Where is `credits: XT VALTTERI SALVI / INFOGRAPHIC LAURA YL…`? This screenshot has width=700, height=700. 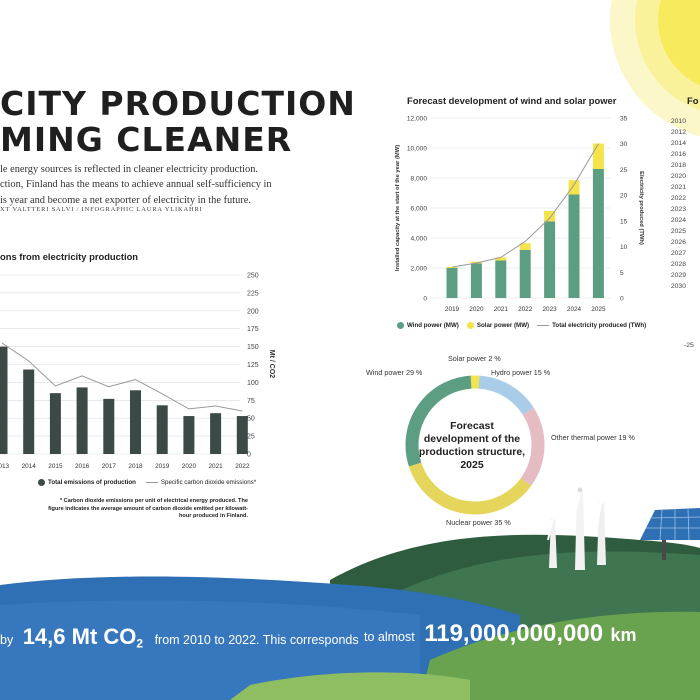
credits: XT VALTTERI SALVI / INFOGRAPHIC LAURA YL… is located at coordinates (101, 209).